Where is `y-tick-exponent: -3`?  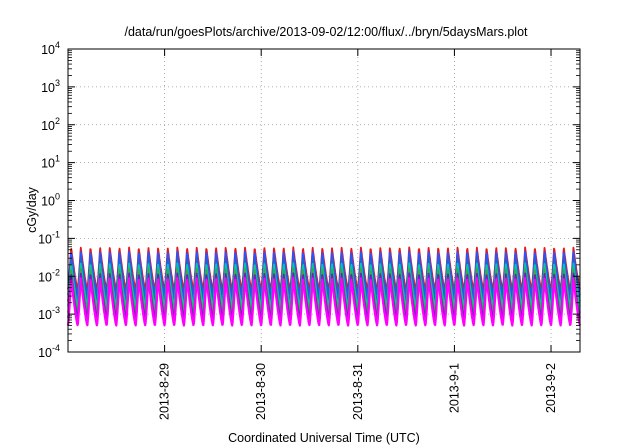
y-tick-exponent: -3 is located at coordinates (56, 310).